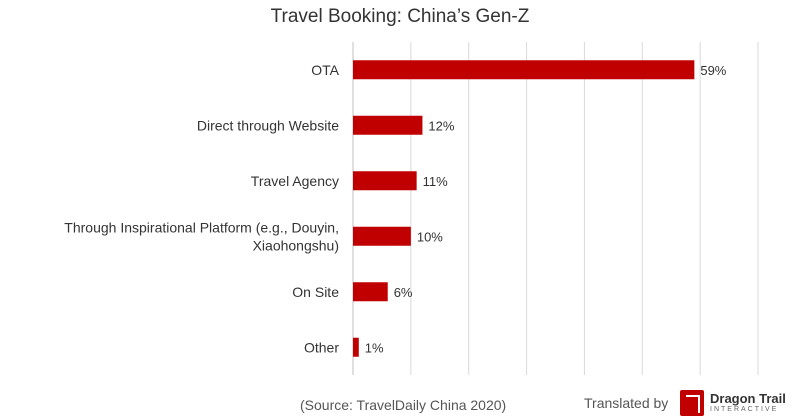  I want to click on value-label: 10%, so click(430, 236).